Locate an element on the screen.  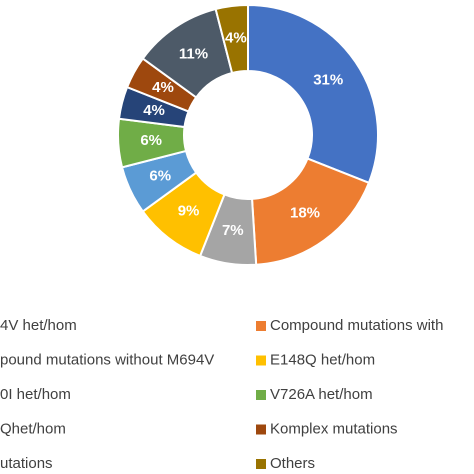
value-label: 11% is located at coordinates (193, 54).